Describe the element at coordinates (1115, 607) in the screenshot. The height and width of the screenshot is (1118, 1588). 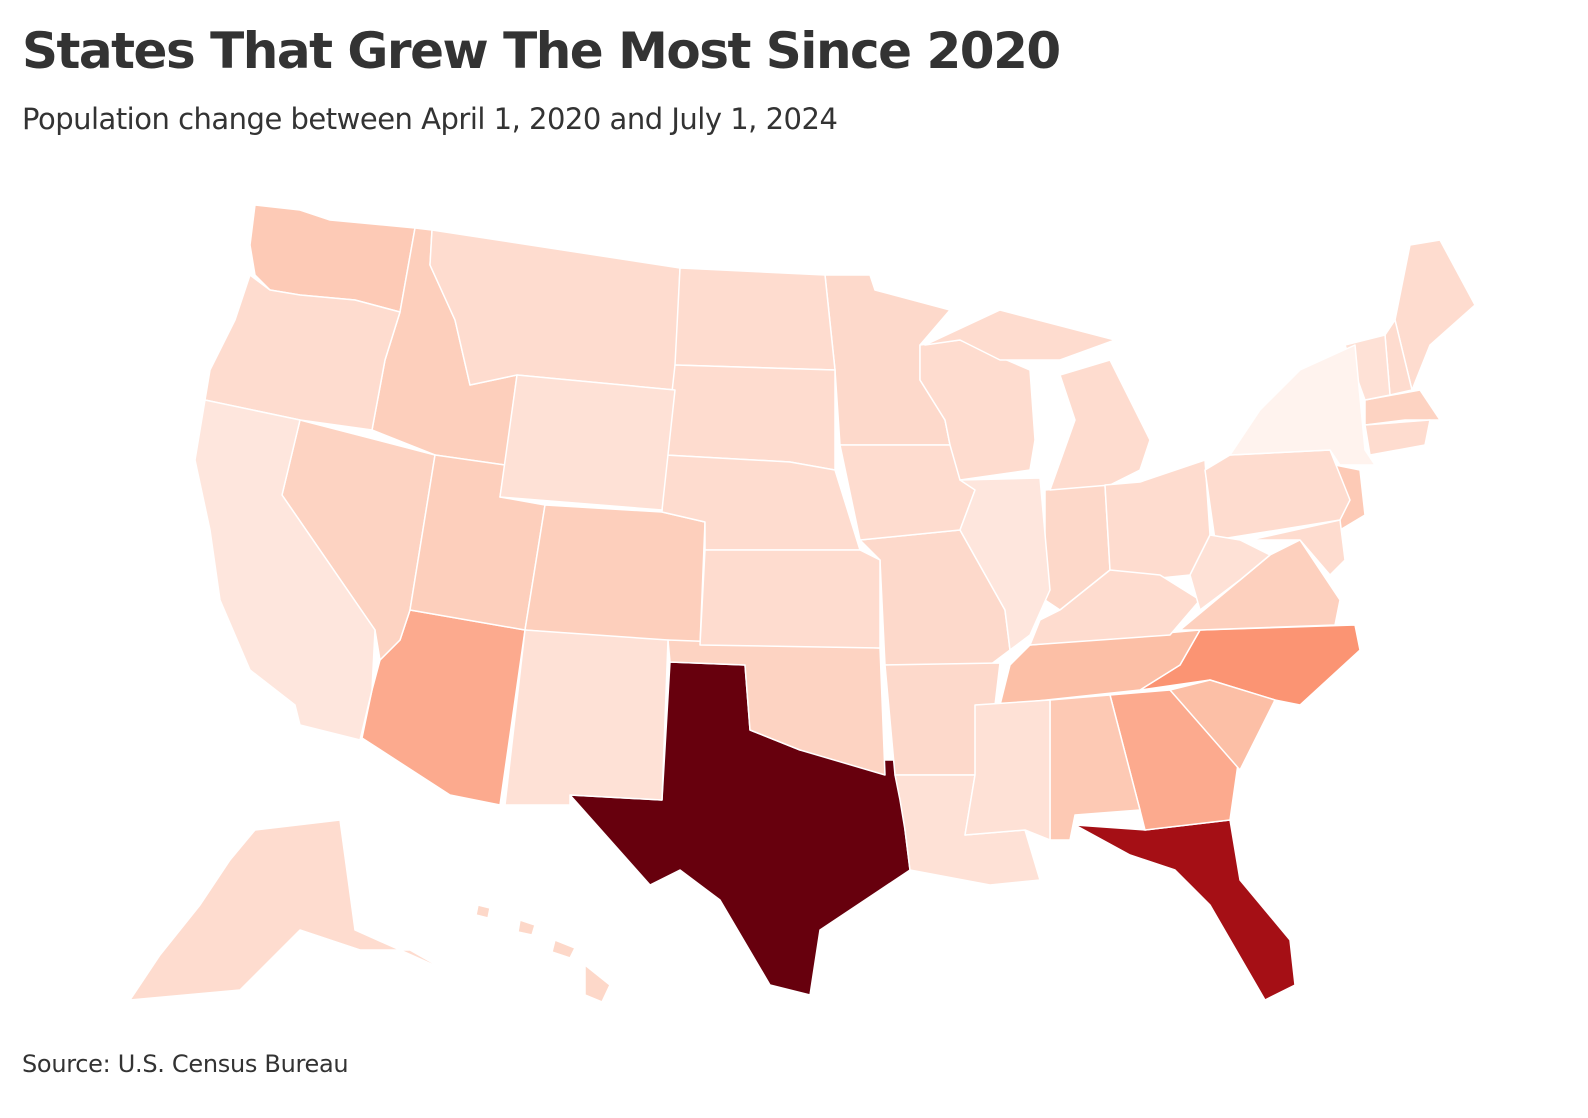
I see `state-ky` at that location.